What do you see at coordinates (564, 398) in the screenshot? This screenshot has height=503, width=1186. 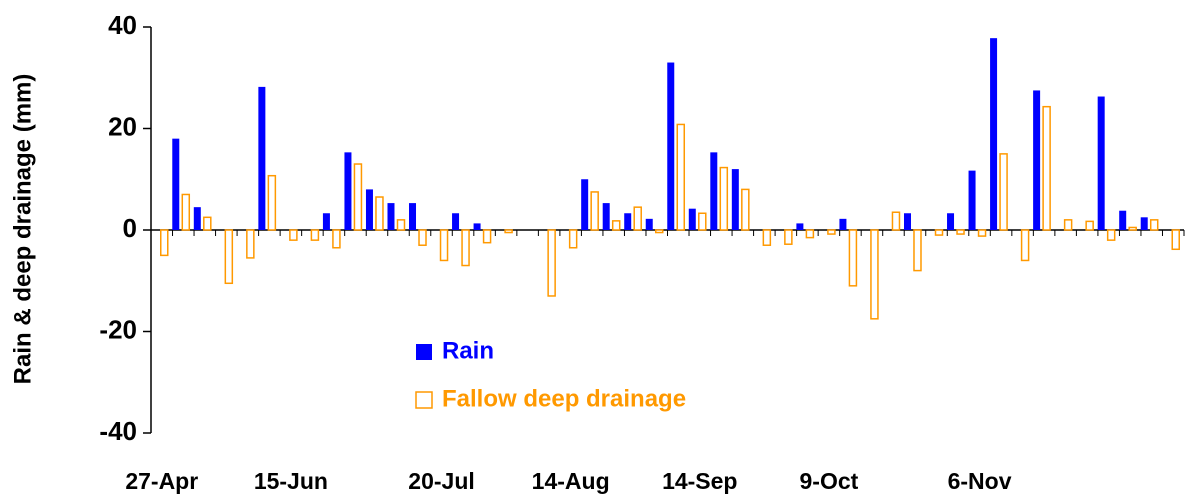 I see `legend-label: Fallow deep drainage` at bounding box center [564, 398].